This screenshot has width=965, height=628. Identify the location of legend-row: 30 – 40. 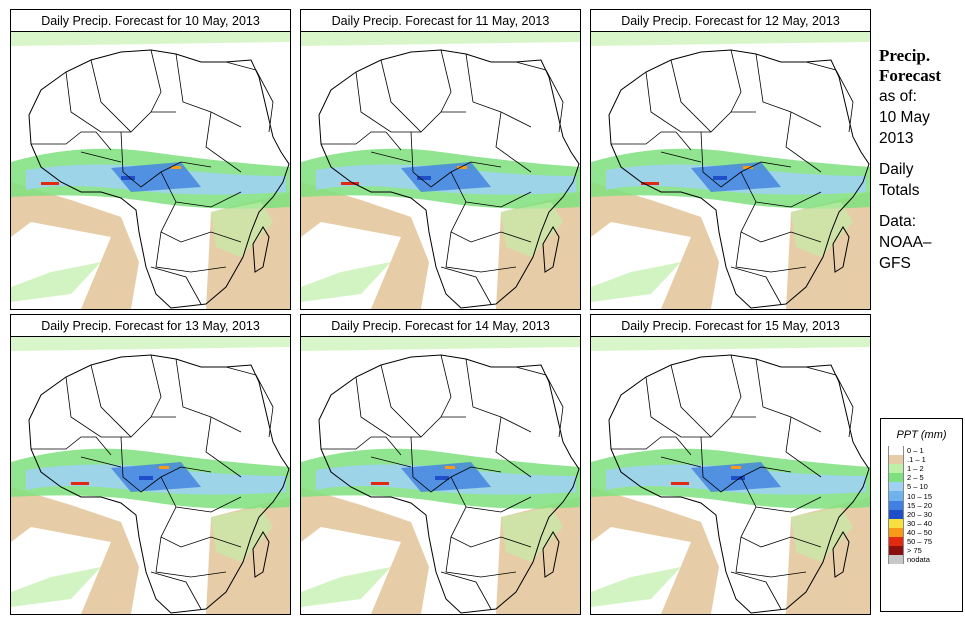
(925, 523).